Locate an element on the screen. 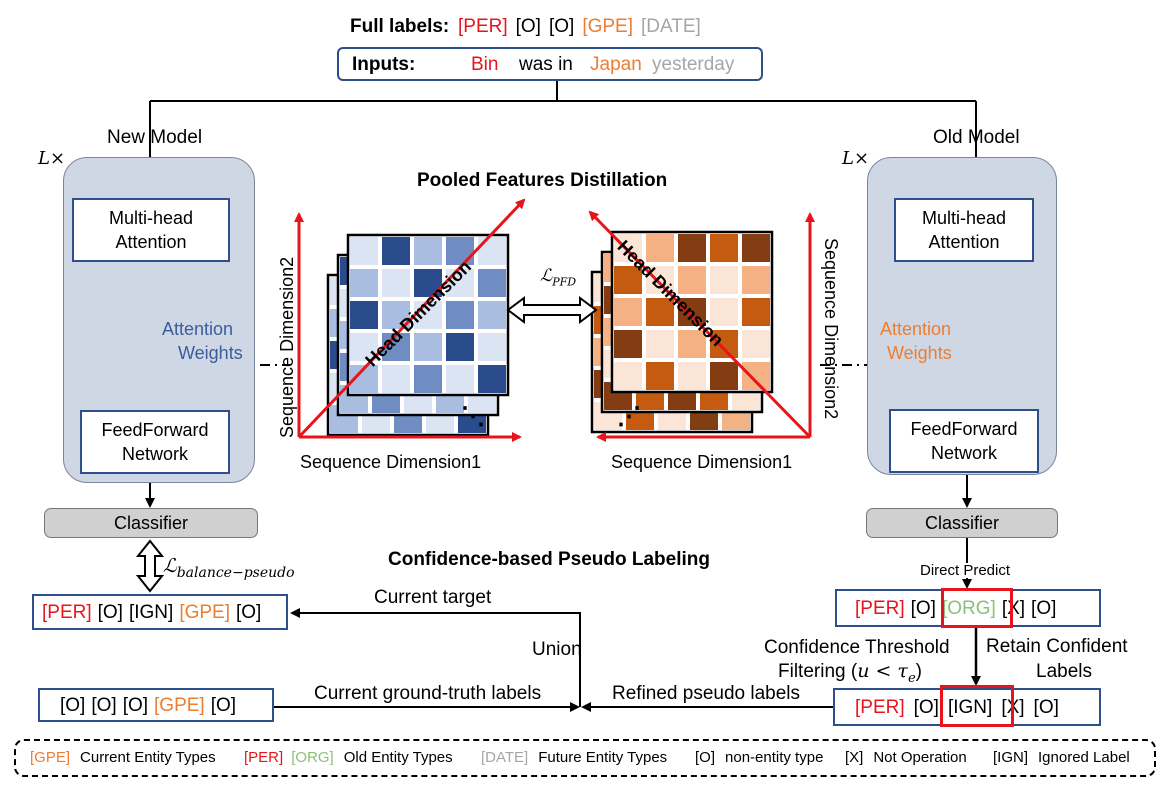 Image resolution: width=1172 pixels, height=788 pixels. legend-tag: [IGN] is located at coordinates (1011, 757).